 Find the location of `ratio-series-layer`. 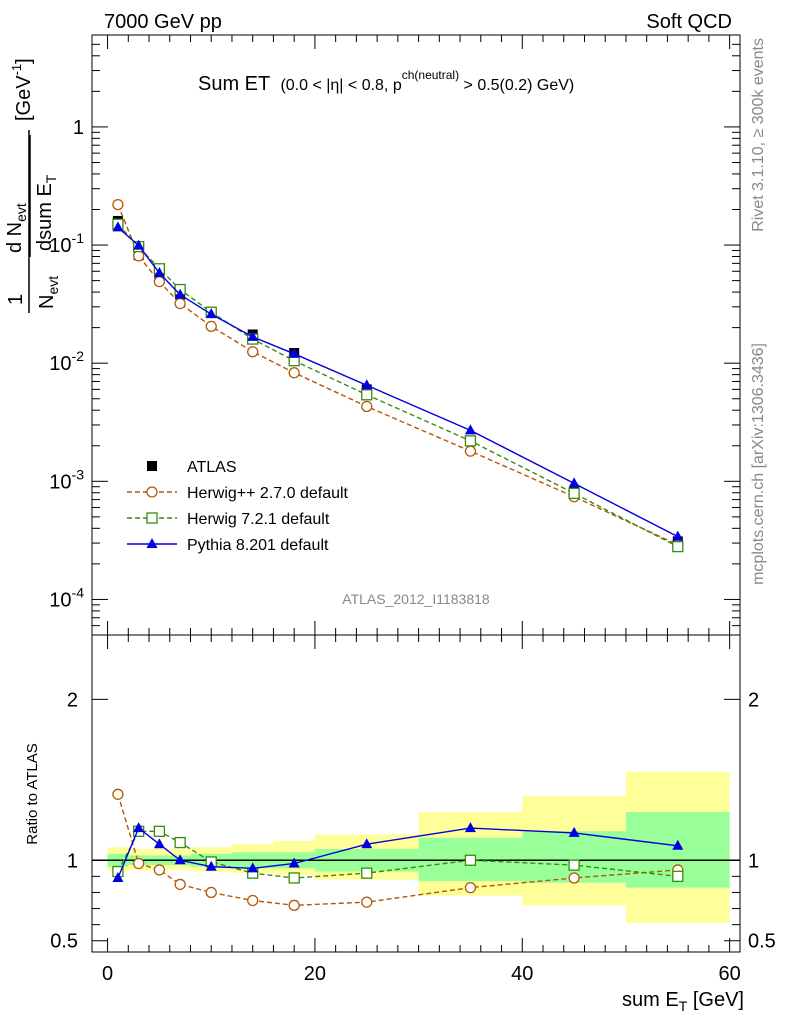

ratio-series-layer is located at coordinates (398, 849).